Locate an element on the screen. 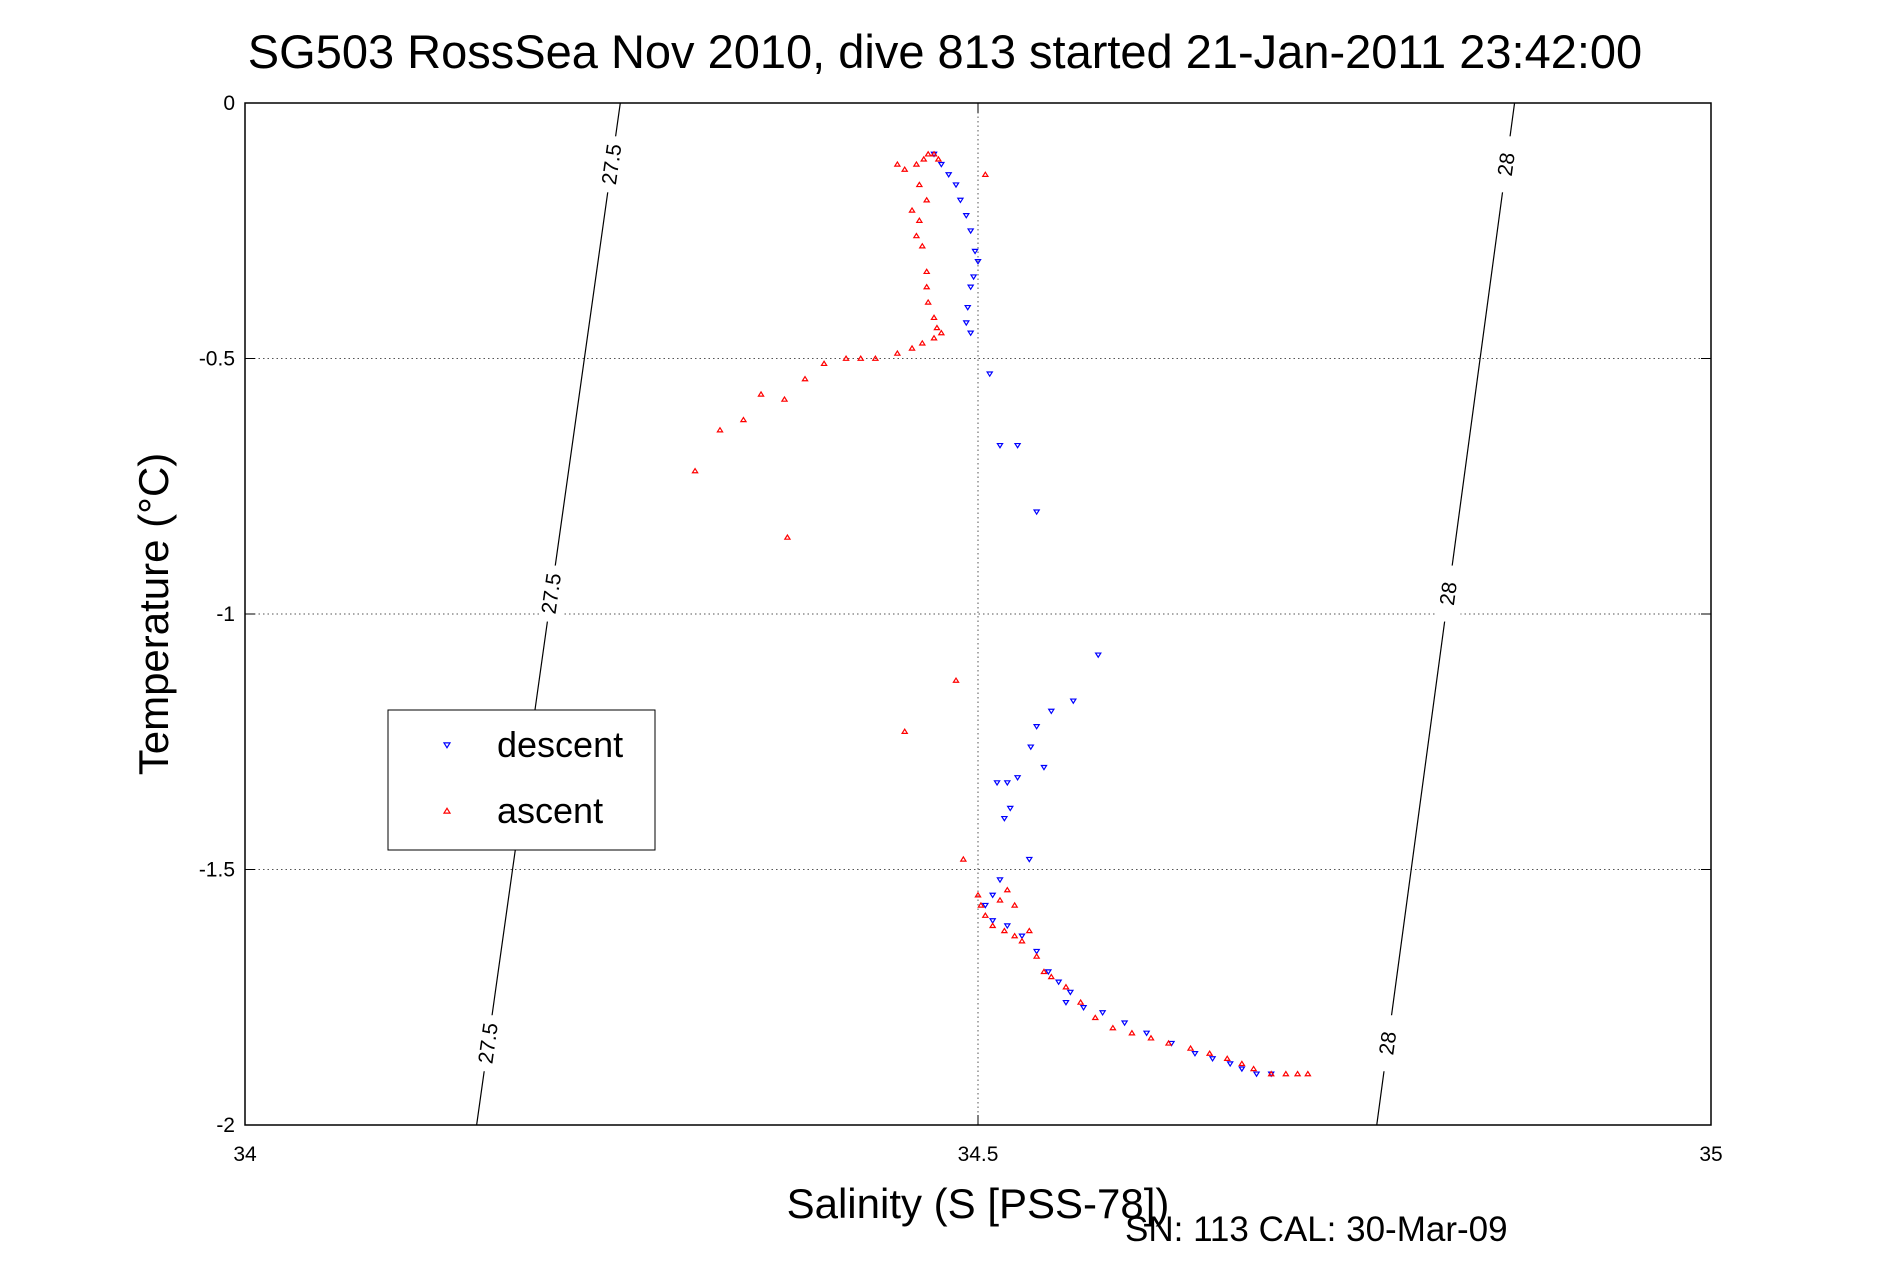 The height and width of the screenshot is (1262, 1891). y-axis-label: Temperature (°C) is located at coordinates (153, 614).